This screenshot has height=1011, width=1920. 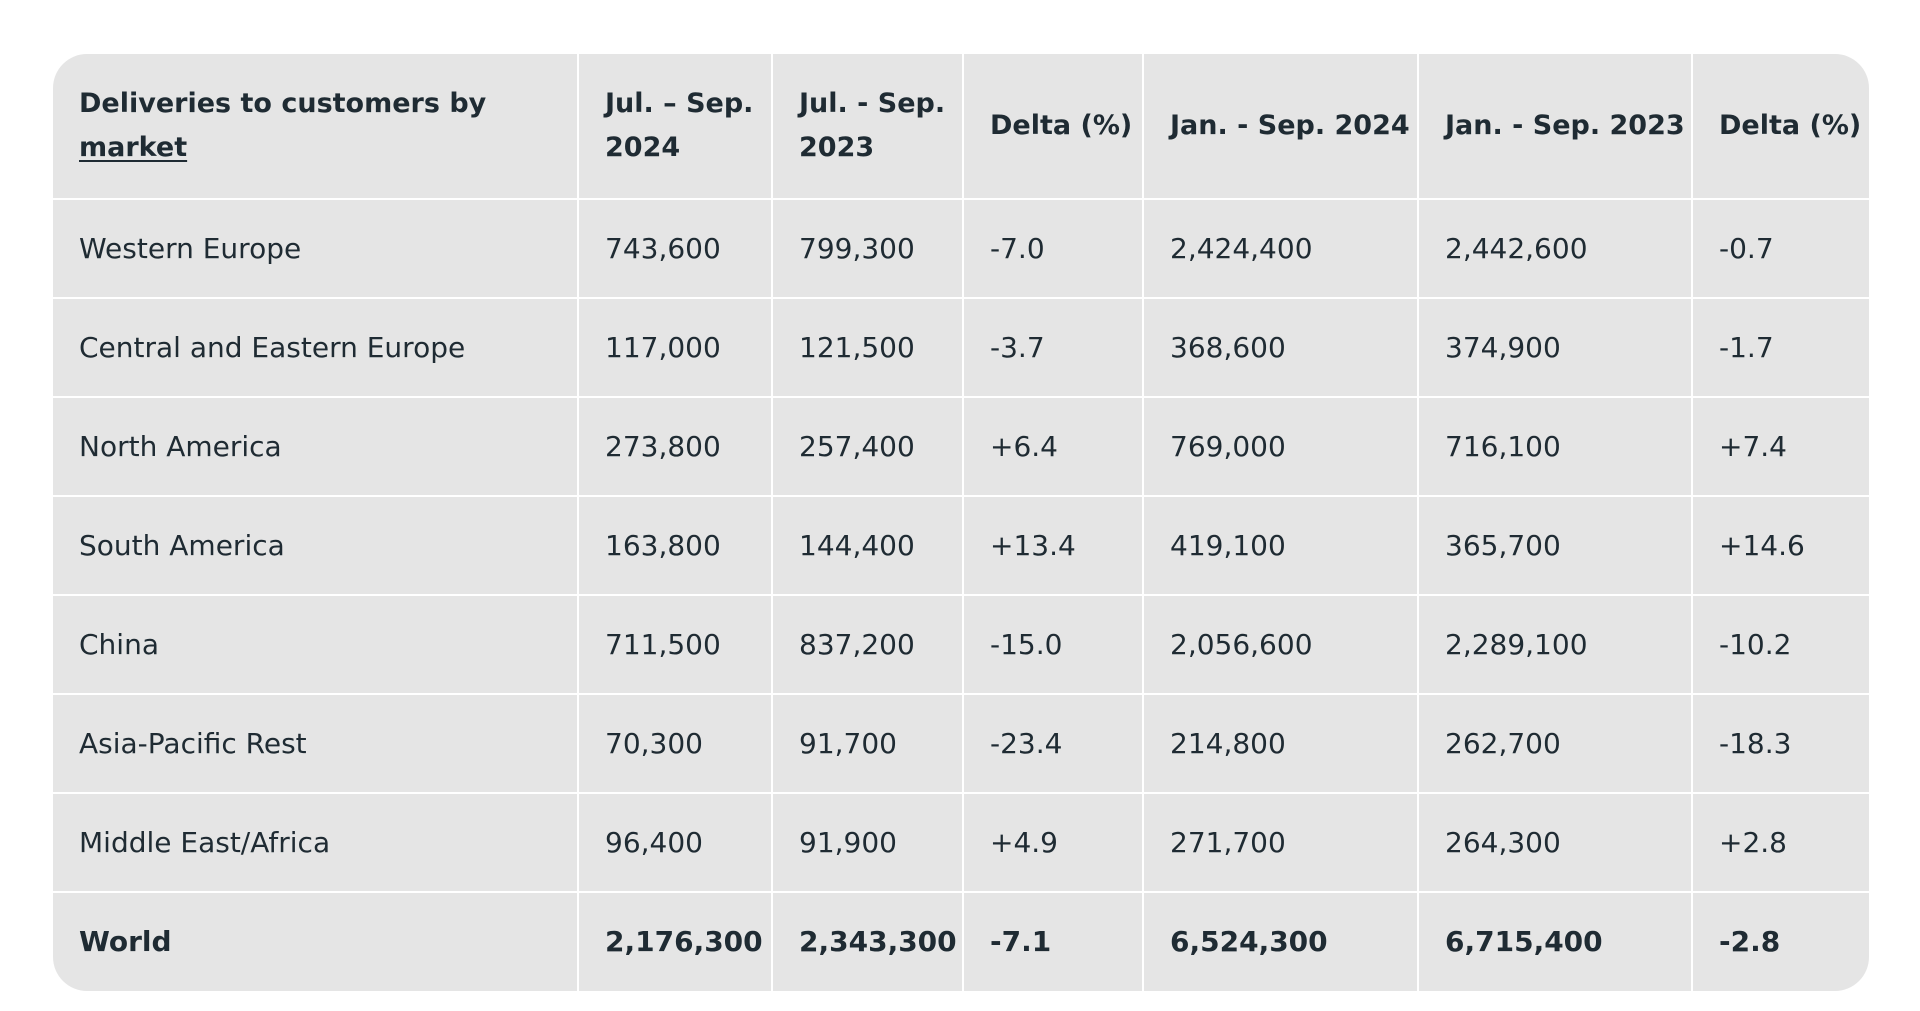 What do you see at coordinates (315, 546) in the screenshot?
I see `market-cell: South America` at bounding box center [315, 546].